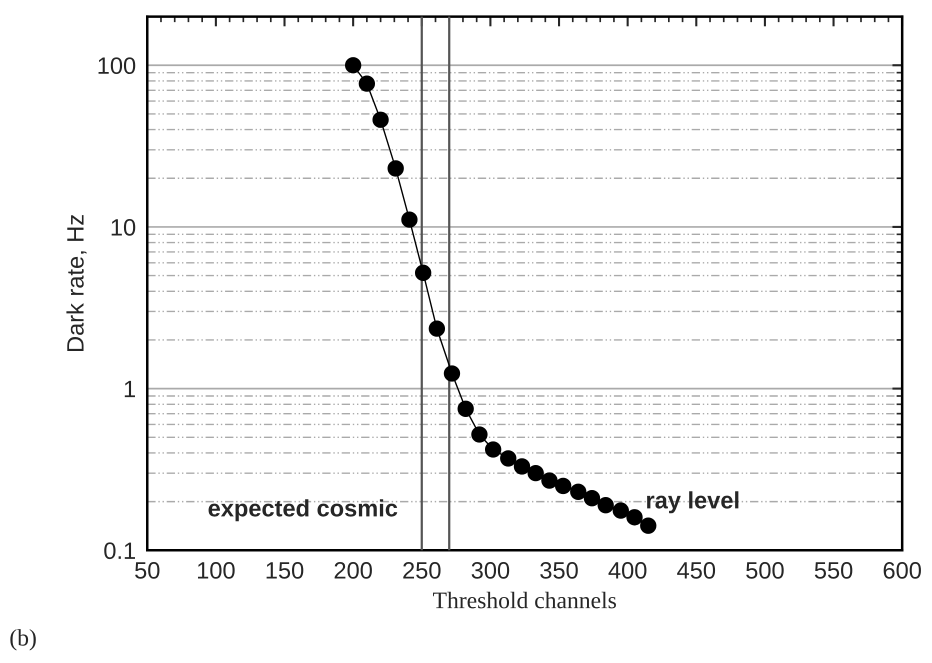 The width and height of the screenshot is (932, 663). What do you see at coordinates (147, 570) in the screenshot?
I see `x-tick-label: 50` at bounding box center [147, 570].